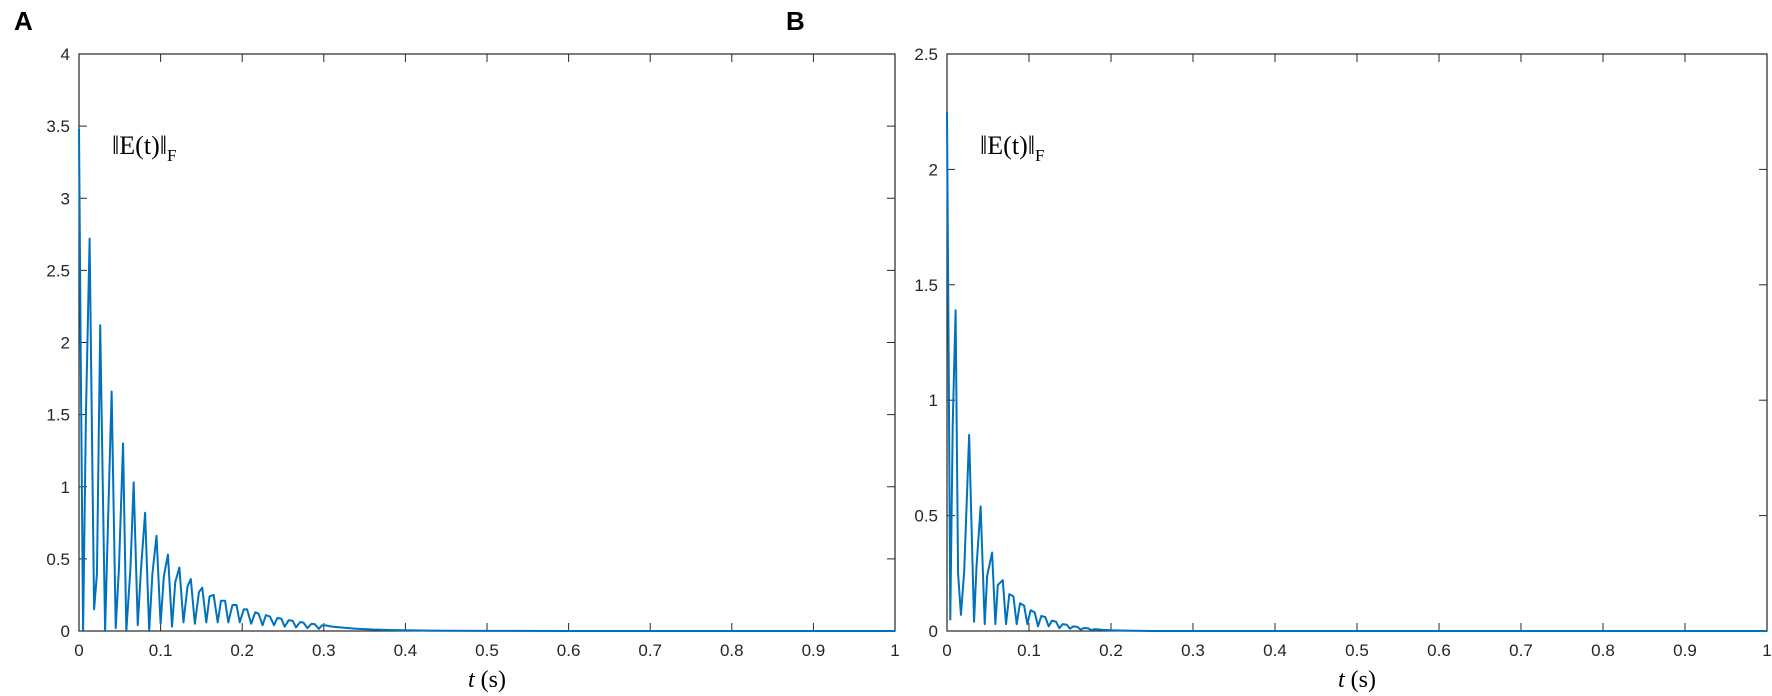 The width and height of the screenshot is (1772, 696). Describe the element at coordinates (926, 516) in the screenshot. I see `panel-b-ytick-label: 0.5` at that location.